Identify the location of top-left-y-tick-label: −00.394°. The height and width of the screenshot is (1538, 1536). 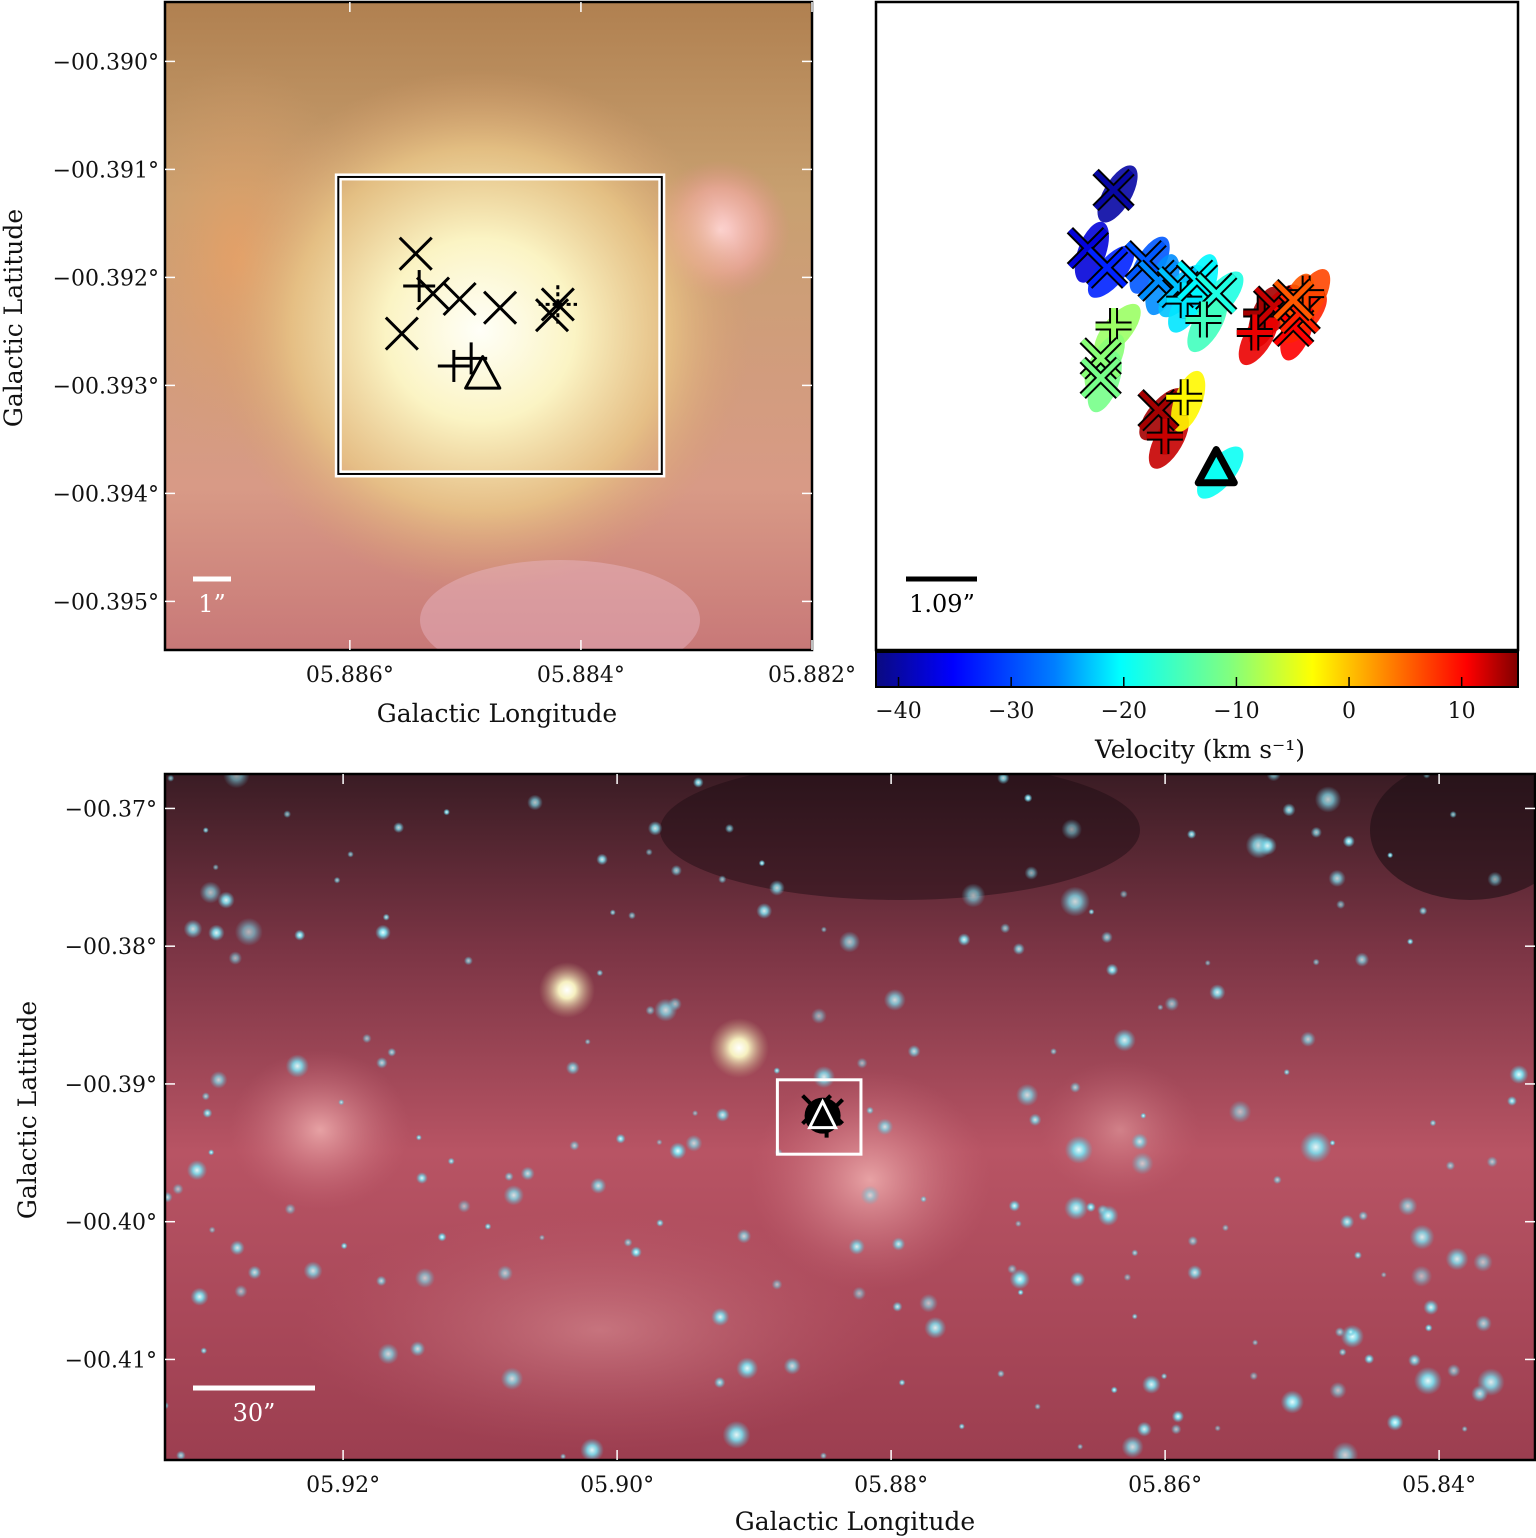
(106, 494).